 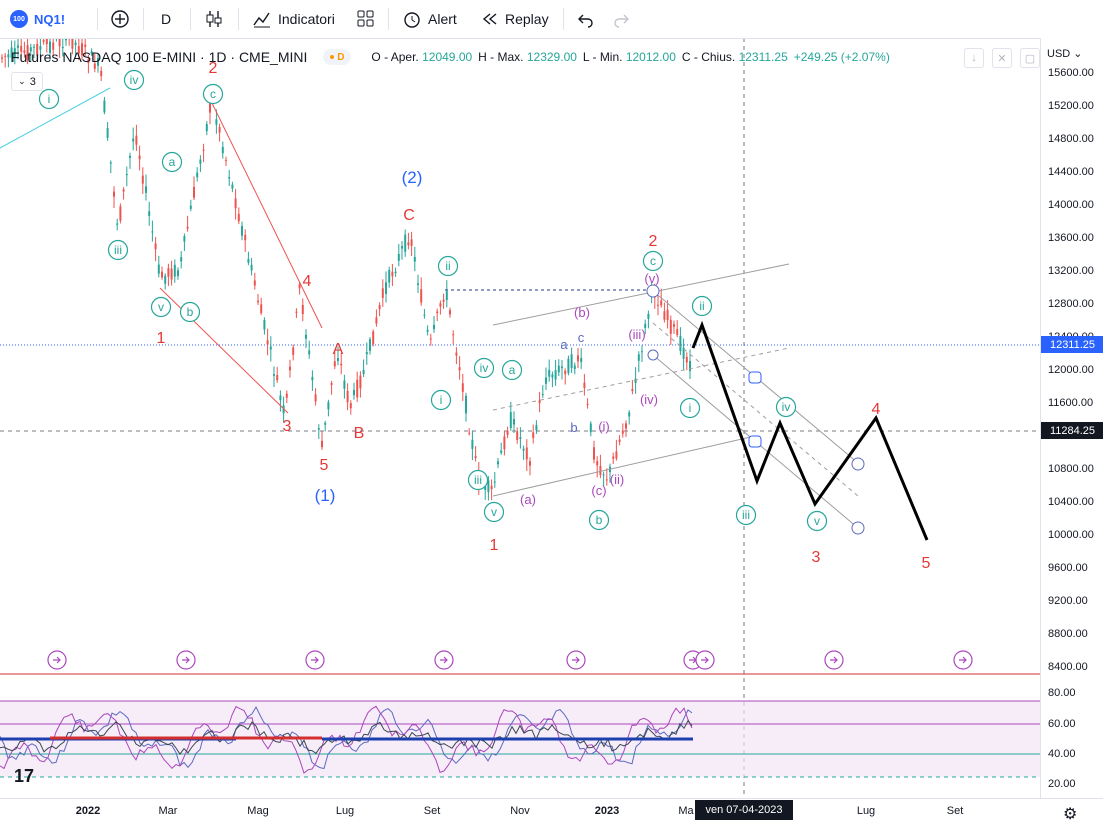 I want to click on alert-button: Alert, so click(x=429, y=19).